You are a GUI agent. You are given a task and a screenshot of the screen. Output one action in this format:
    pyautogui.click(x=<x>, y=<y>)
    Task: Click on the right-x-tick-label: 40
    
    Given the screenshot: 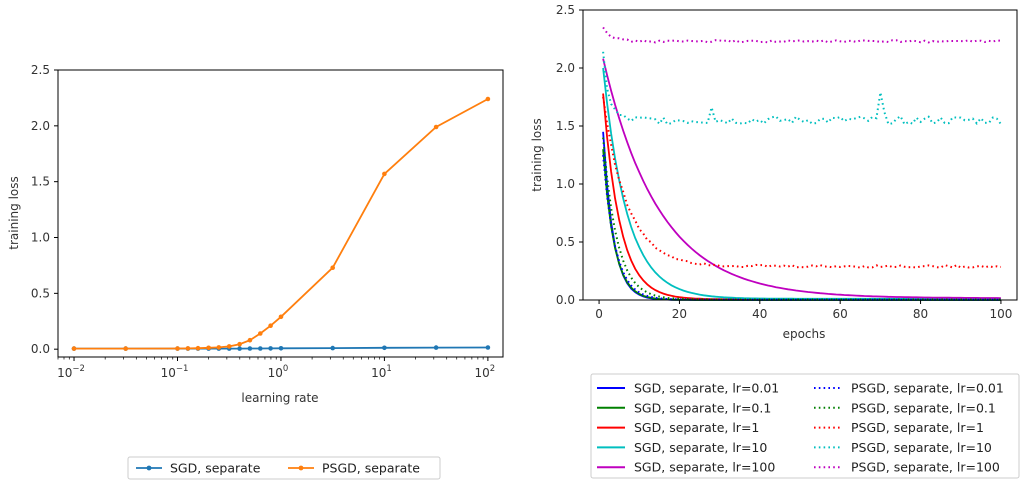 What is the action you would take?
    pyautogui.click(x=759, y=314)
    